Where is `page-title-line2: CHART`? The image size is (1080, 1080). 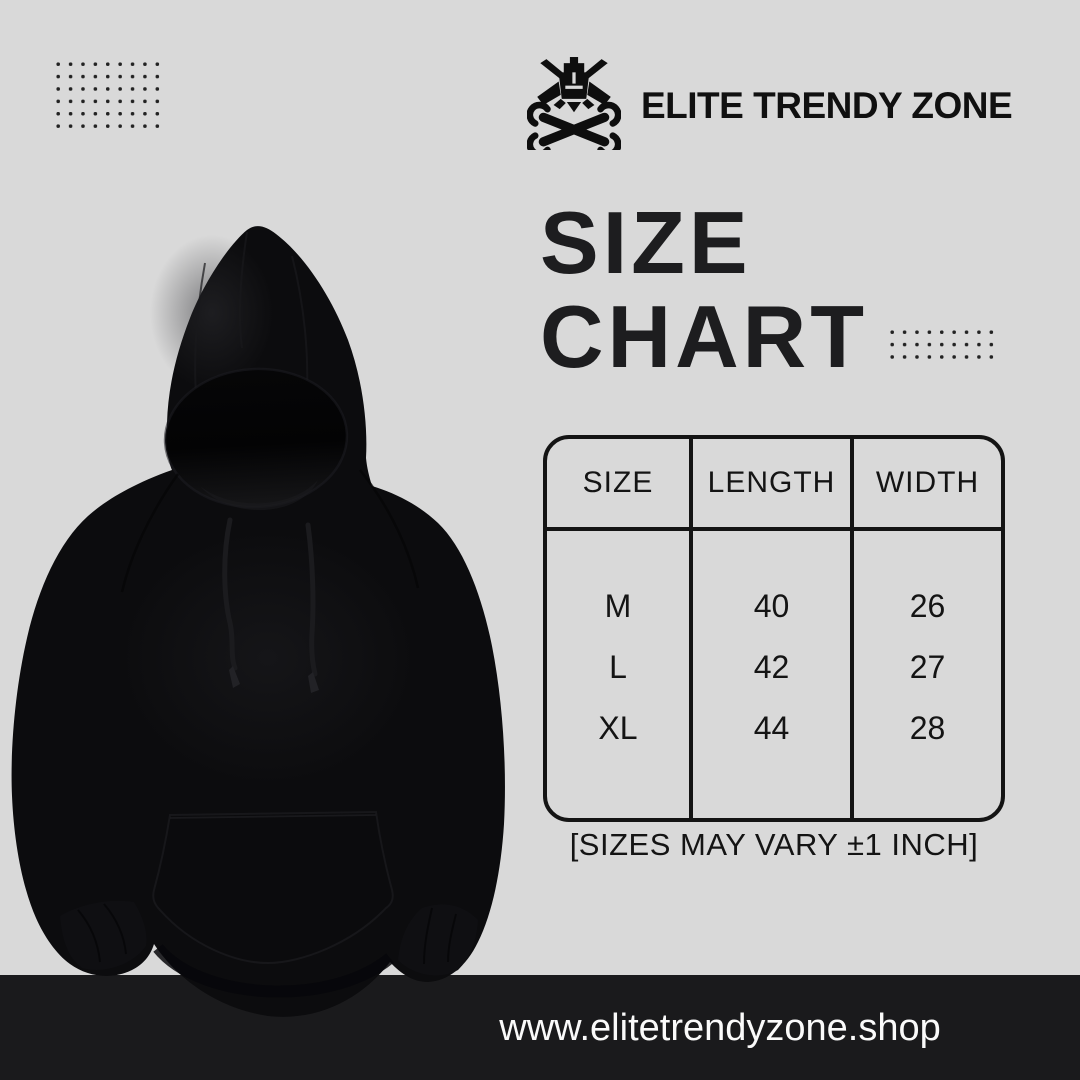
page-title-line2: CHART is located at coordinates (704, 336).